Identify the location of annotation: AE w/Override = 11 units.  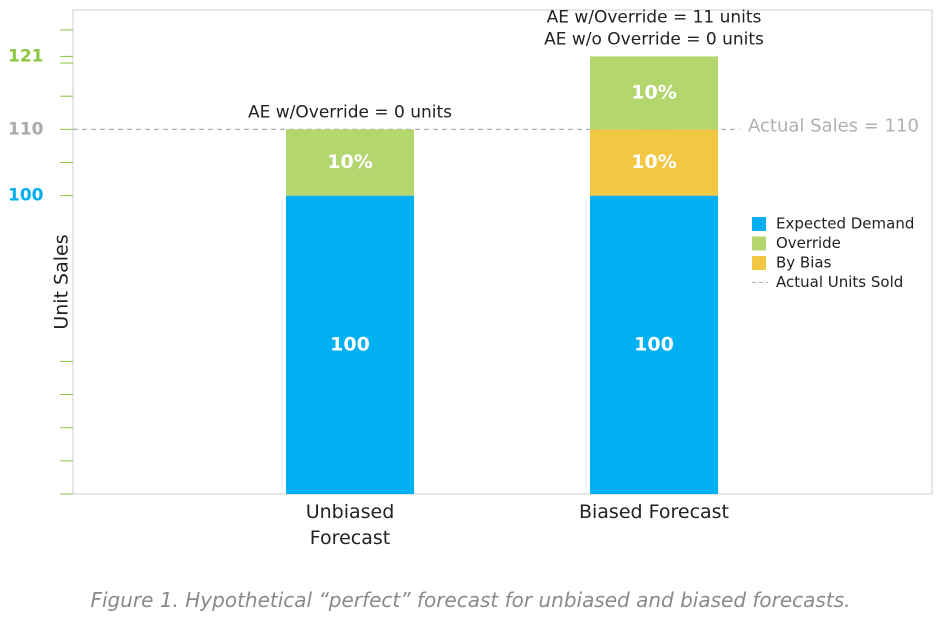
(654, 17).